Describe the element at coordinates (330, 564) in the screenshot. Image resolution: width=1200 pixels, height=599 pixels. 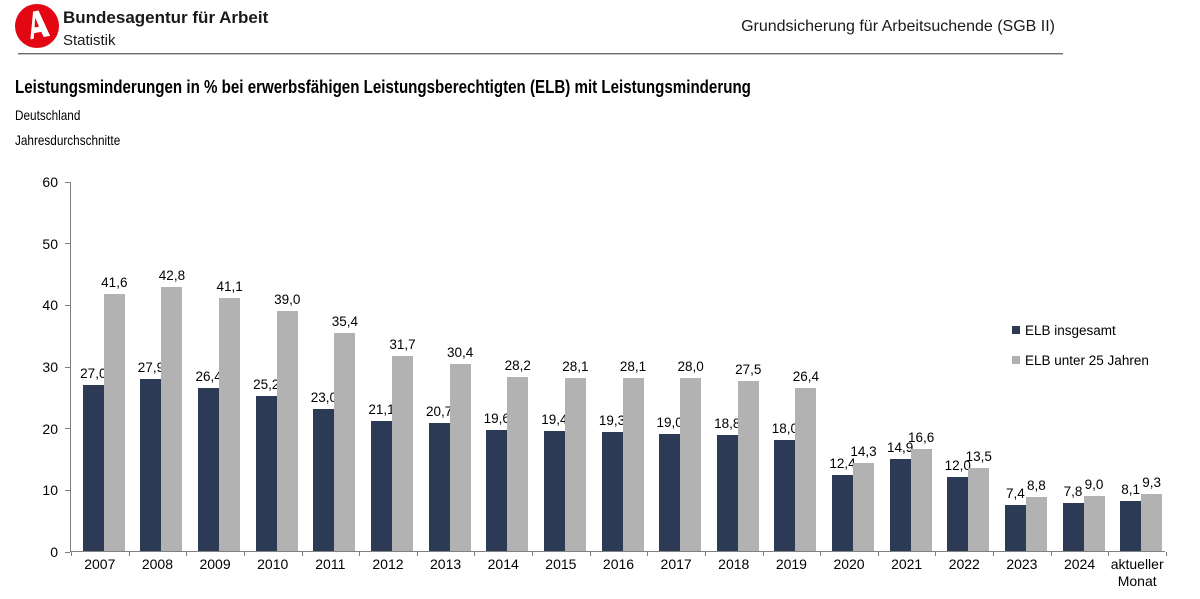
I see `x-axis-label: 2011` at that location.